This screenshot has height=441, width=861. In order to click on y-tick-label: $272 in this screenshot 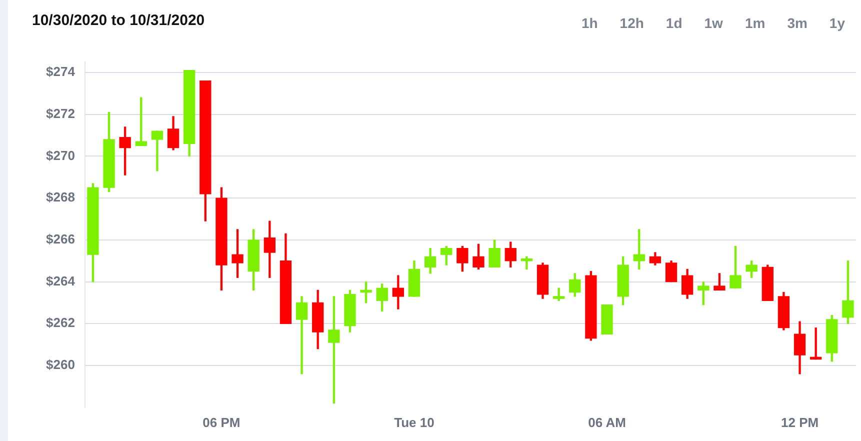, I will do `click(60, 113)`.